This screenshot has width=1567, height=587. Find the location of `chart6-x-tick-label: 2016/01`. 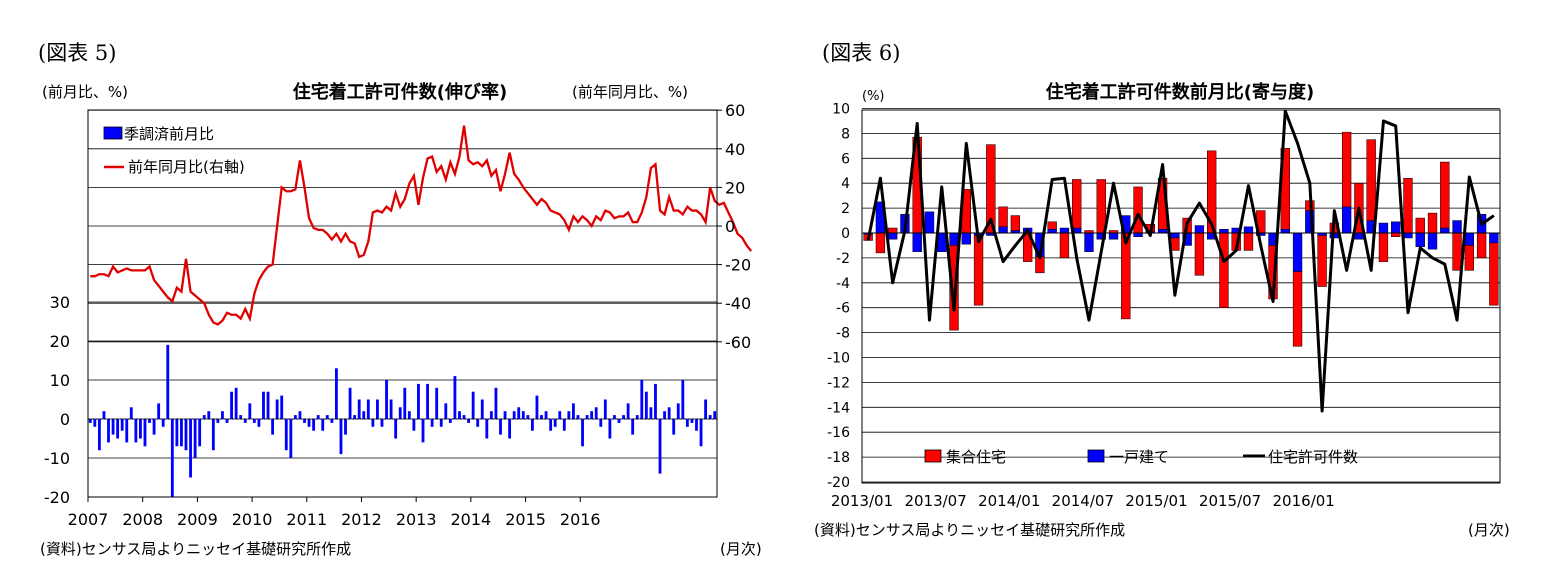

chart6-x-tick-label: 2016/01 is located at coordinates (1304, 501).